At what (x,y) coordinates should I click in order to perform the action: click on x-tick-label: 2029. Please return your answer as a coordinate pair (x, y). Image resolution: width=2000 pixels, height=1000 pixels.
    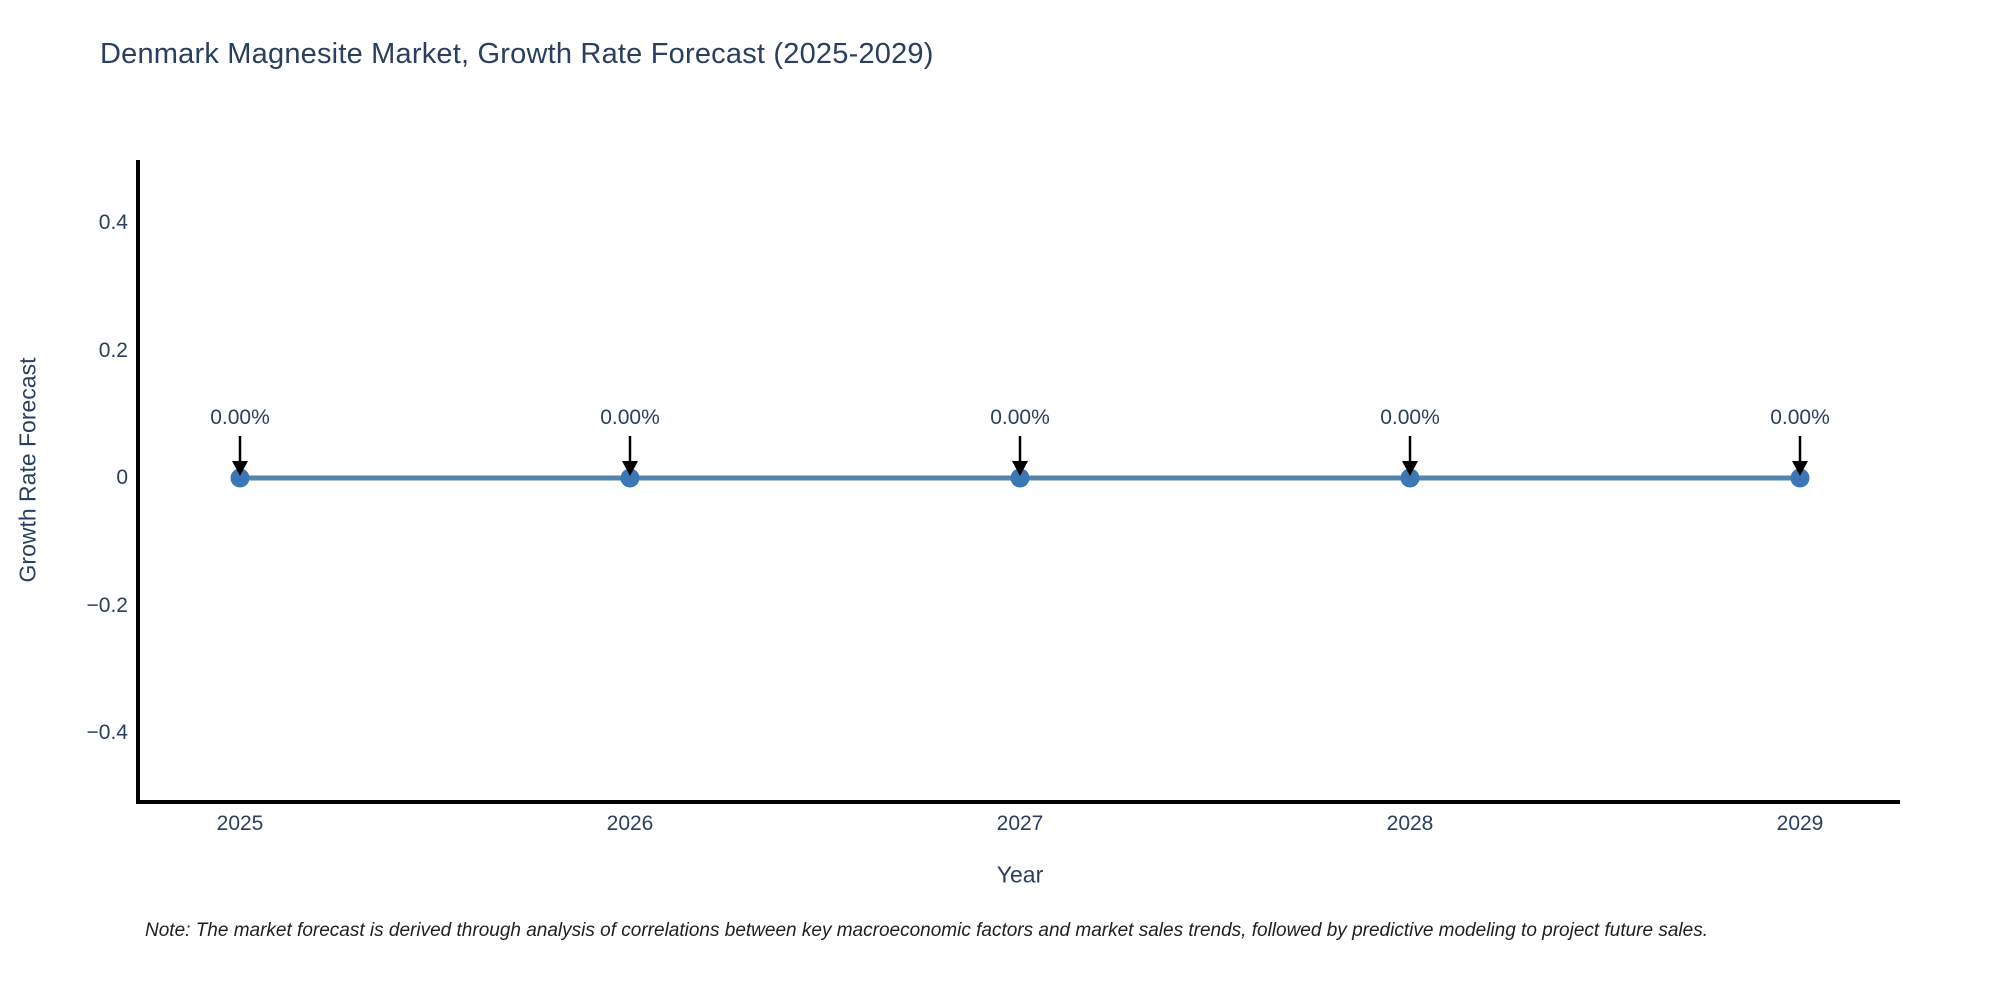
    Looking at the image, I should click on (1800, 823).